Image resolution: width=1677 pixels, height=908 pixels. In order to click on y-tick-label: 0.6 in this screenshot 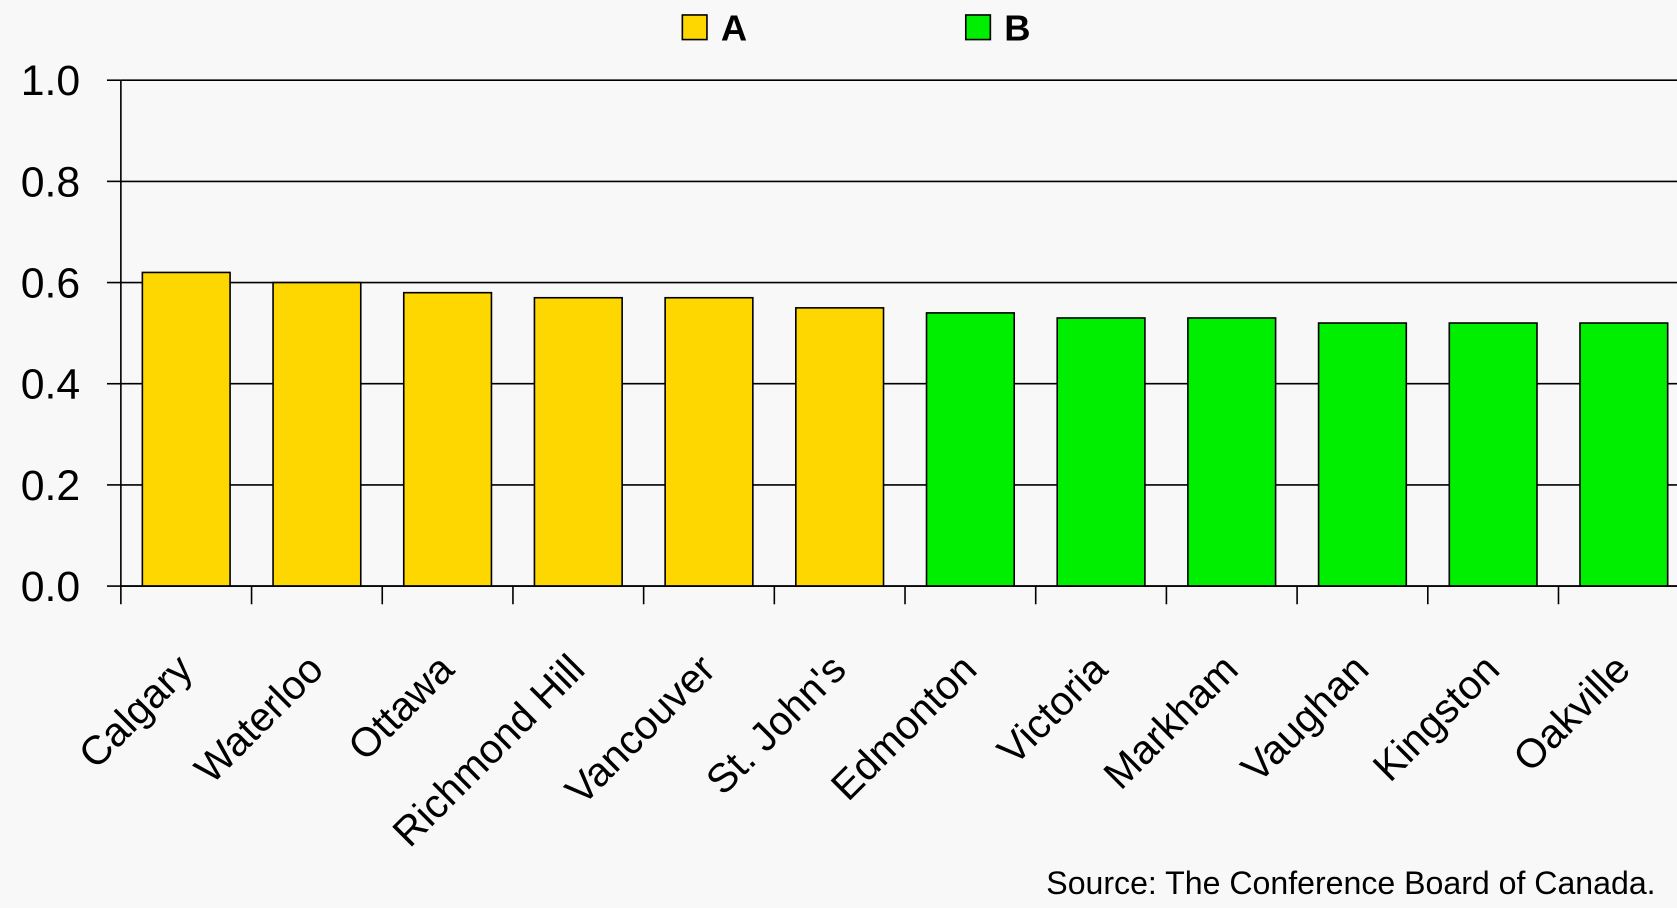, I will do `click(50, 284)`.